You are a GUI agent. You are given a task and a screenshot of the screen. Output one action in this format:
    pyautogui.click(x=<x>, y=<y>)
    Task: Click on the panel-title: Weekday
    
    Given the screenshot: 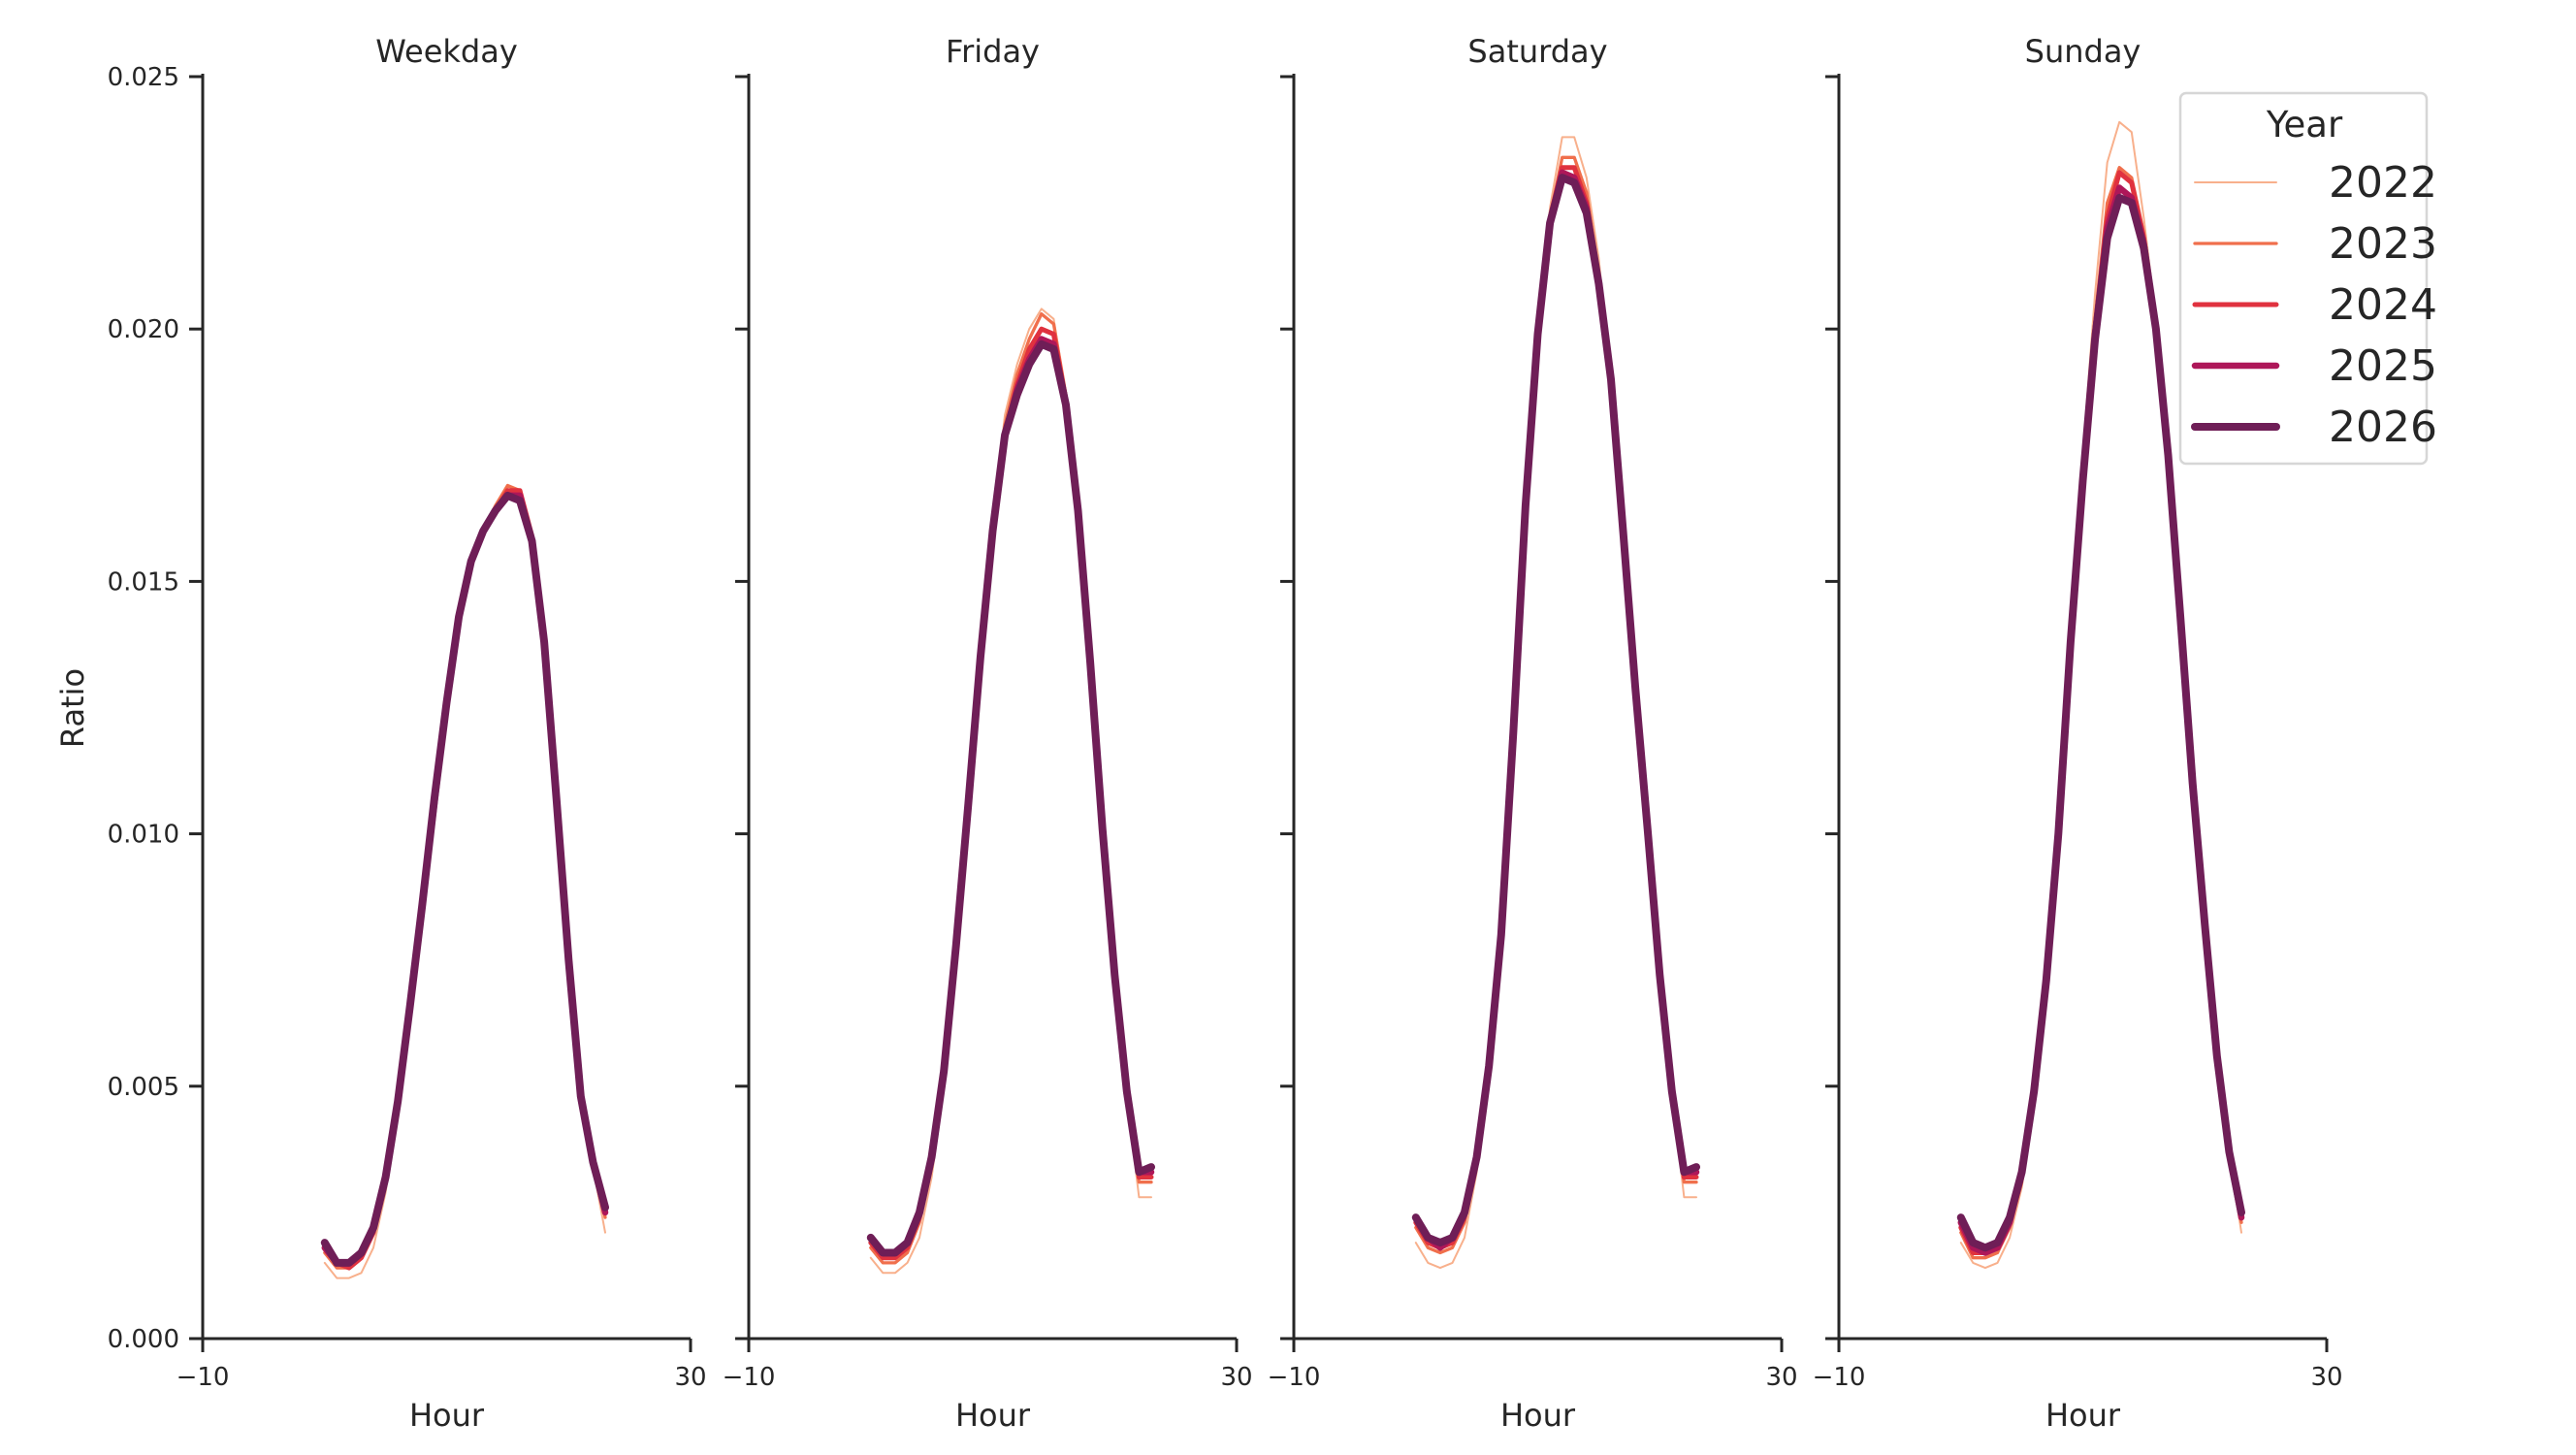 What is the action you would take?
    pyautogui.click(x=446, y=51)
    